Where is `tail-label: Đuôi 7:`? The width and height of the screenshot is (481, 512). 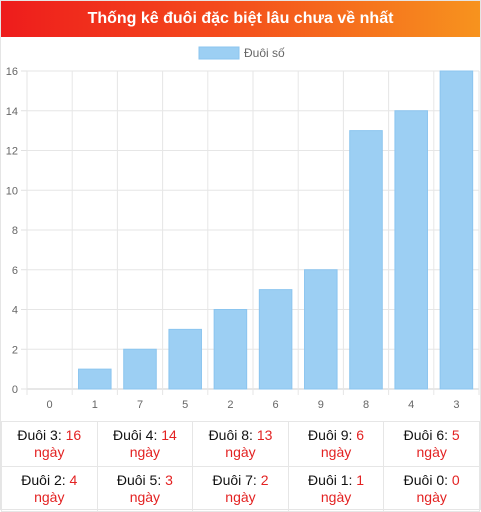
tail-label: Đuôi 7: is located at coordinates (234, 480).